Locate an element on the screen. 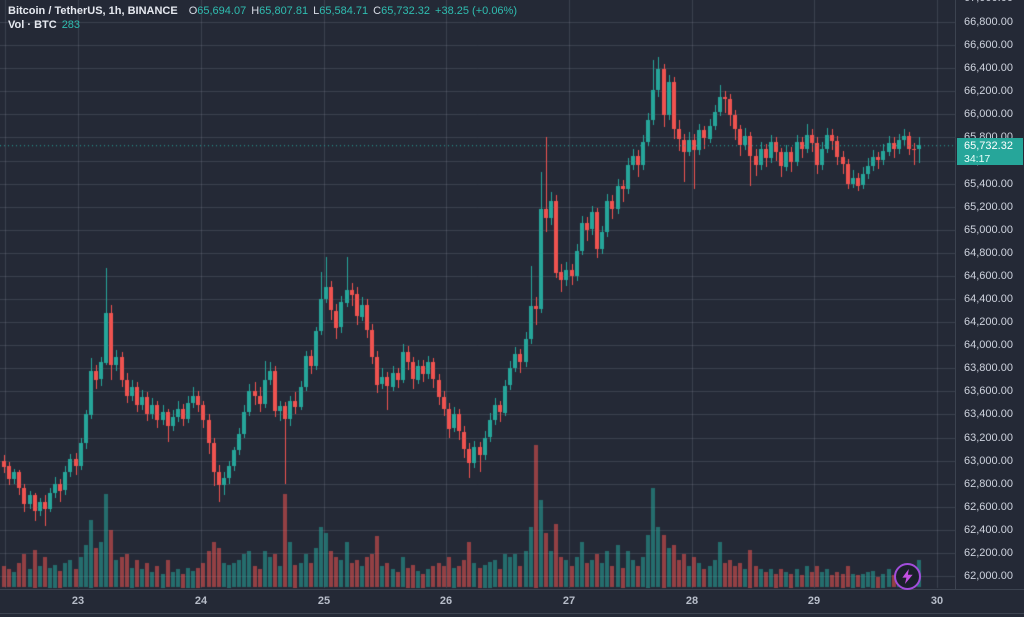  time-tick-label: 28 is located at coordinates (692, 601).